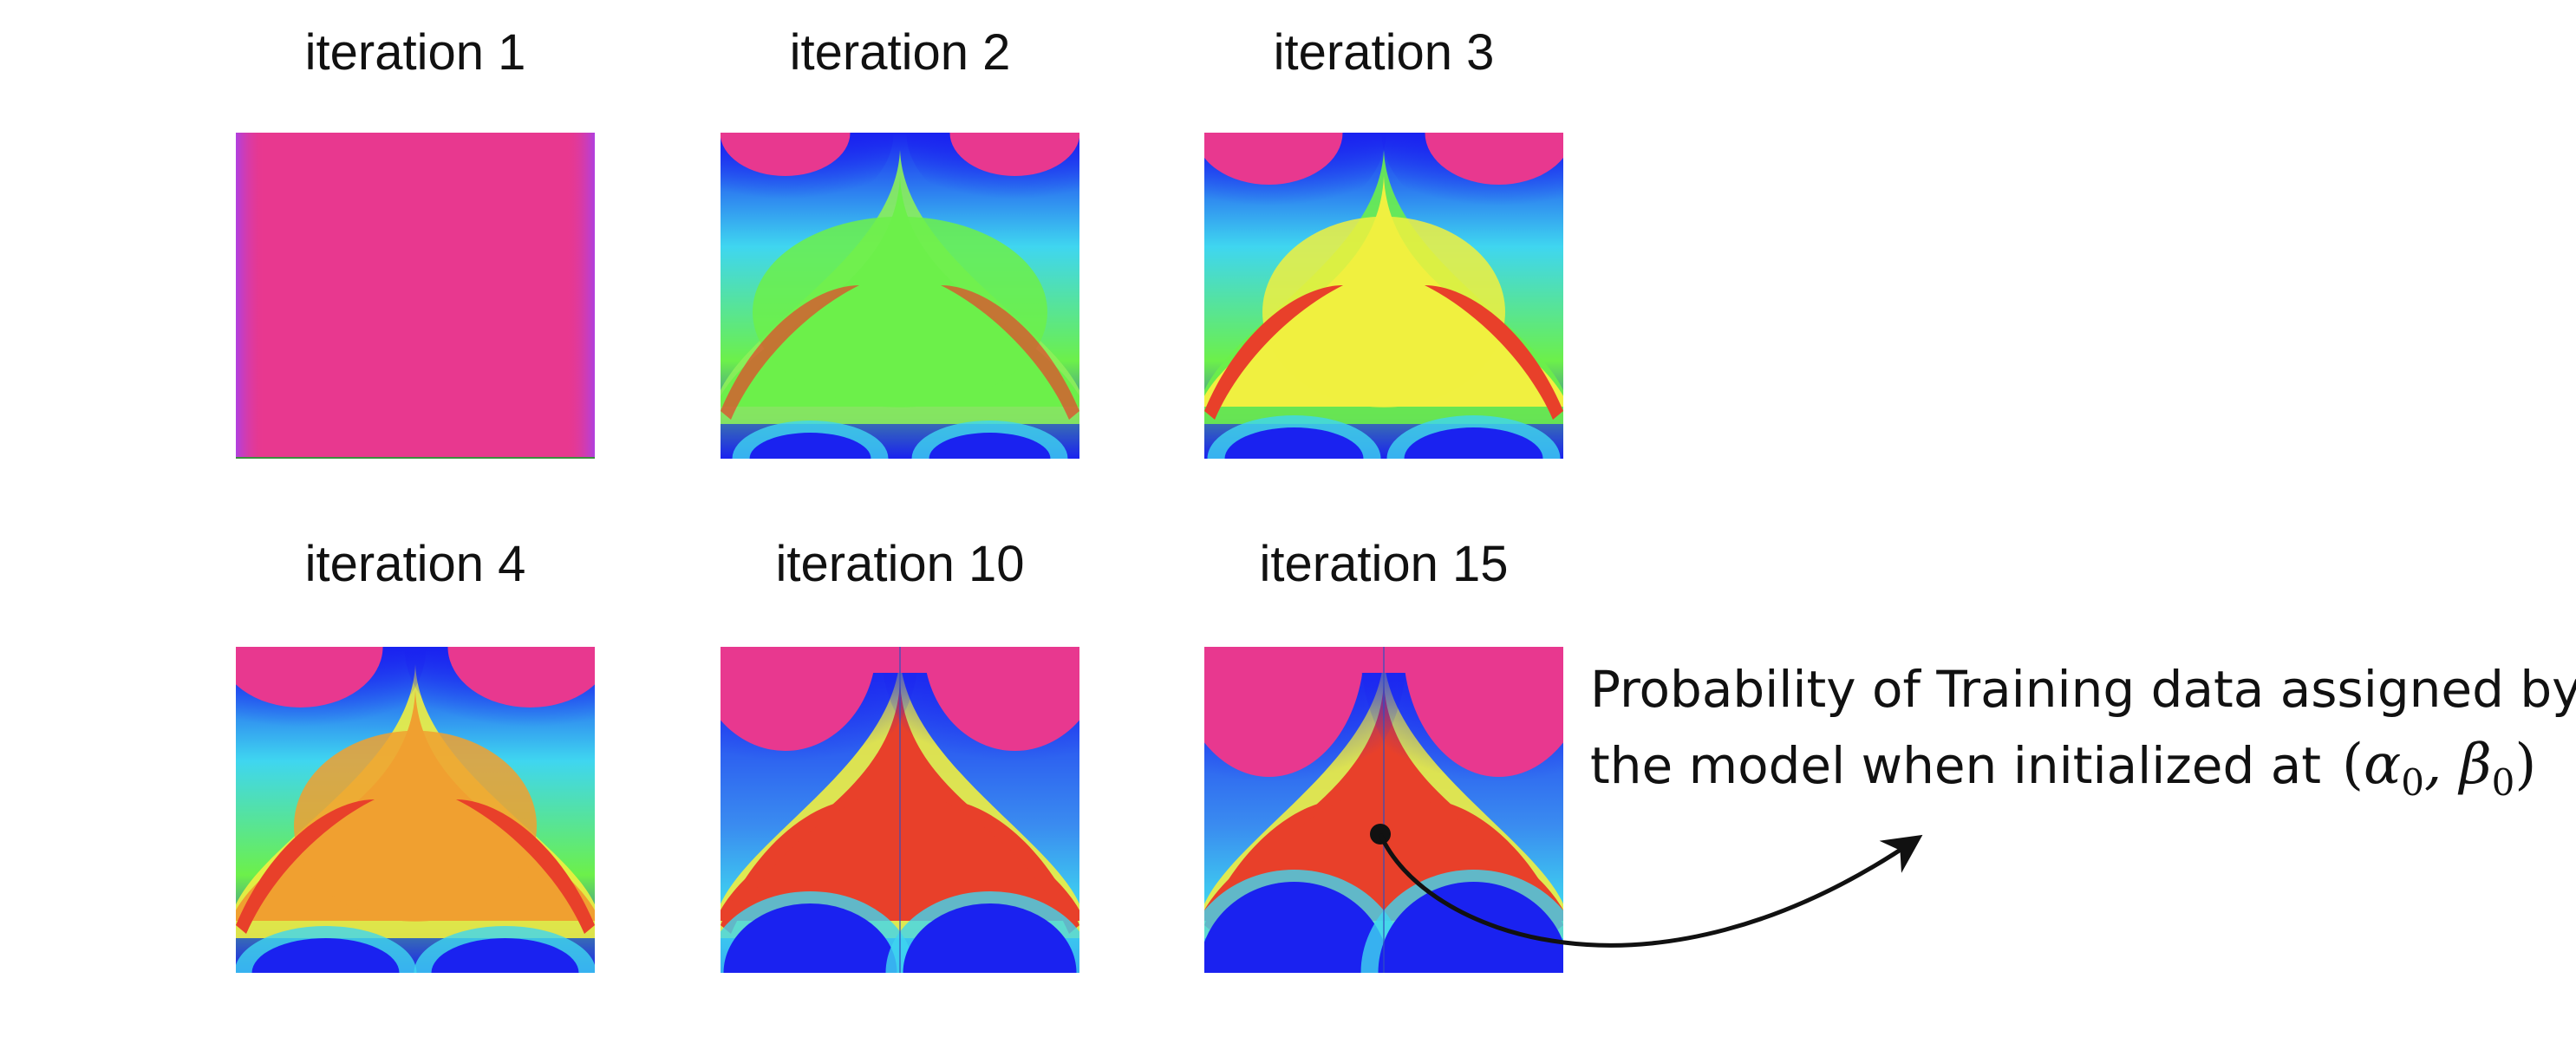 The height and width of the screenshot is (1037, 2576). I want to click on panel-title-2: iteration 2, so click(900, 52).